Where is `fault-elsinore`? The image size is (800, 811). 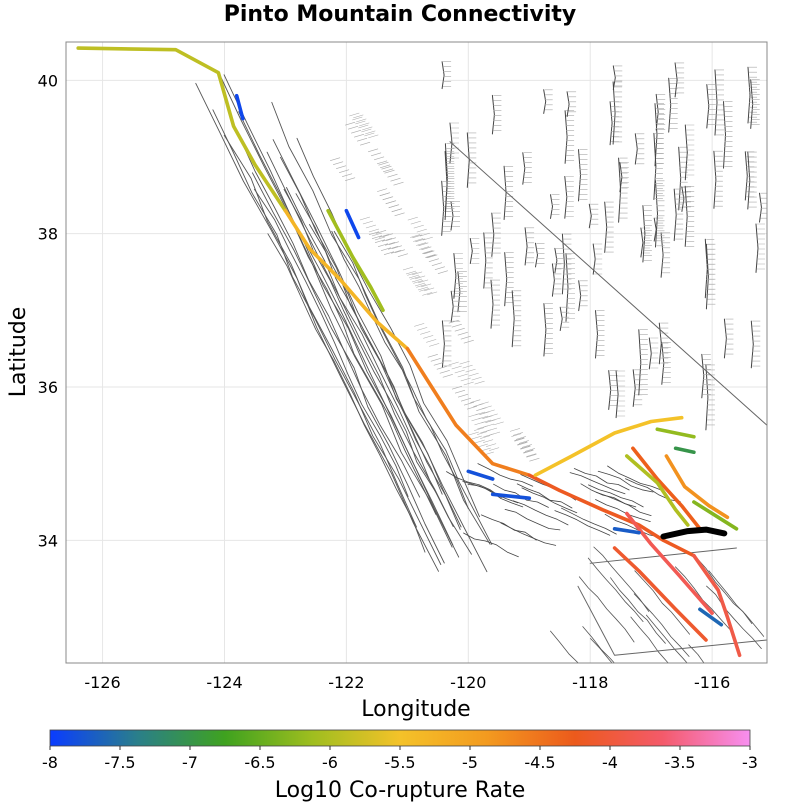 fault-elsinore is located at coordinates (660, 594).